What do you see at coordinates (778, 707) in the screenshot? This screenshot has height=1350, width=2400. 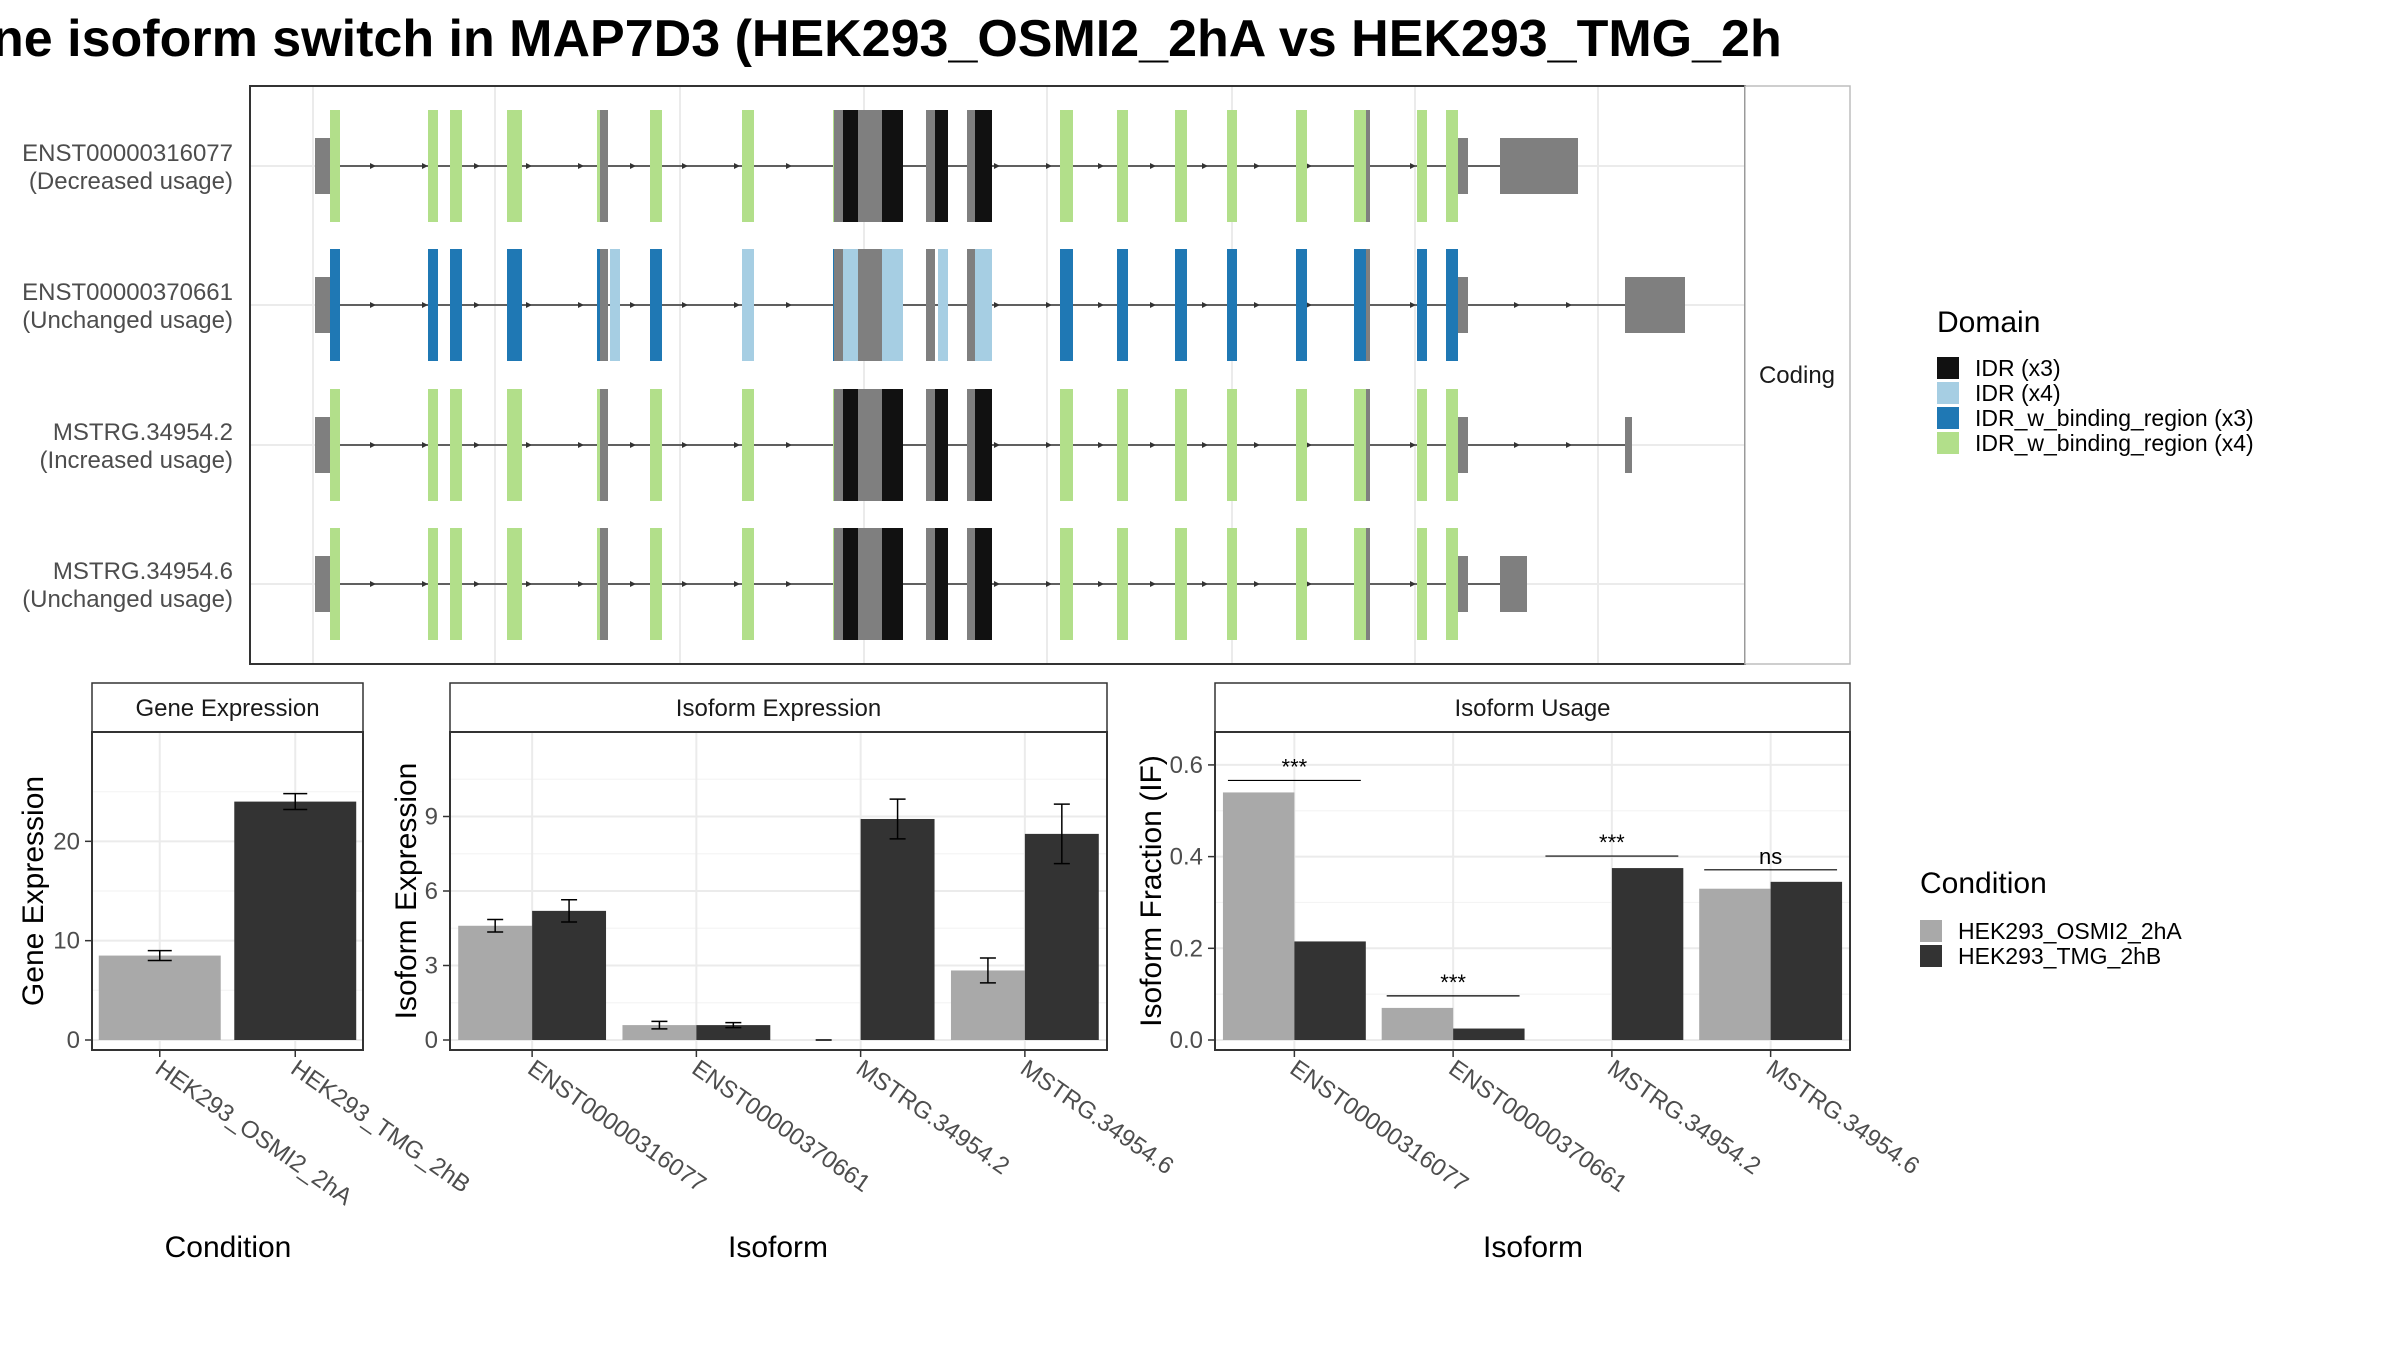 I see `panel-strip` at bounding box center [778, 707].